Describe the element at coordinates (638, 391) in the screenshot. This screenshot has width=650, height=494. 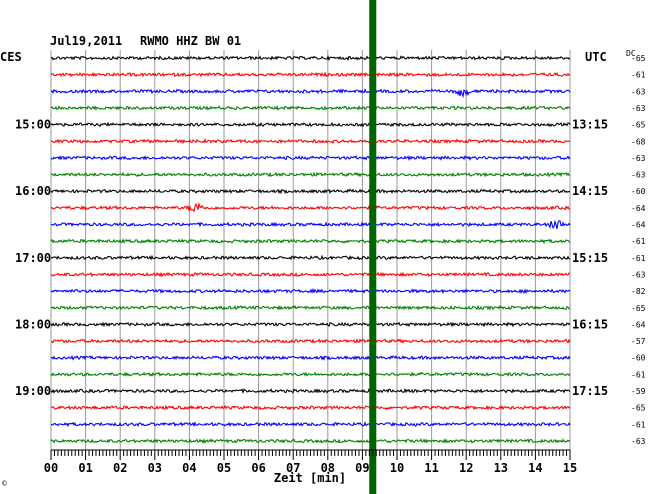
I see `dc-value-row-20: -59` at that location.